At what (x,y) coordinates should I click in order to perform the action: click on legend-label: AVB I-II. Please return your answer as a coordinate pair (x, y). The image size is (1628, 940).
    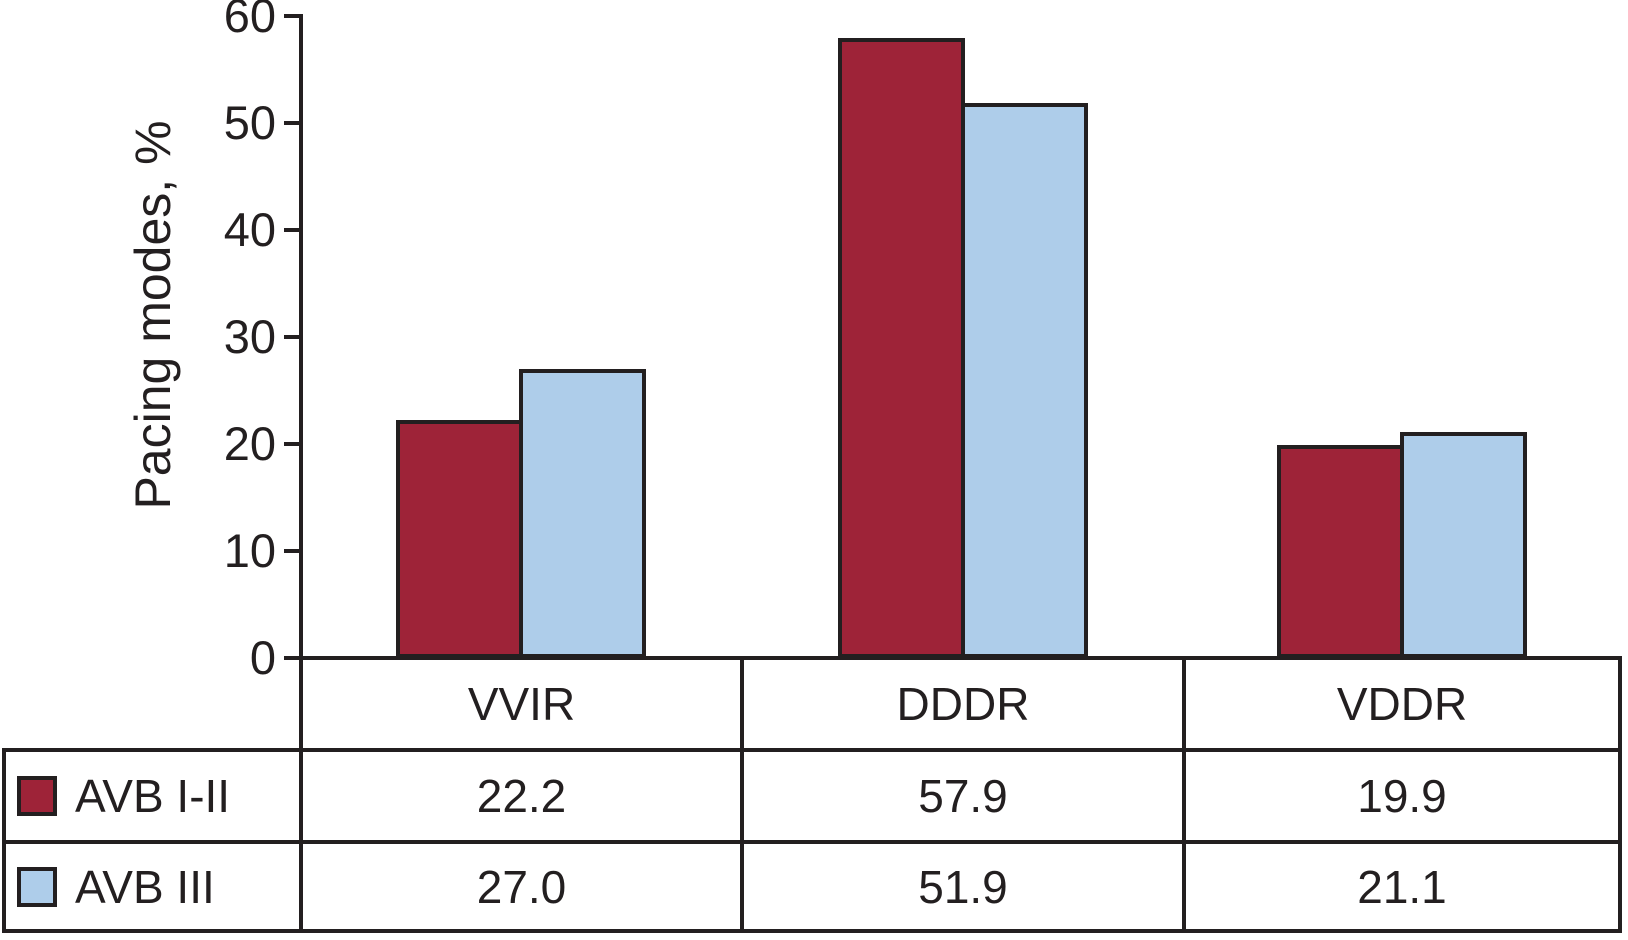
    Looking at the image, I should click on (153, 796).